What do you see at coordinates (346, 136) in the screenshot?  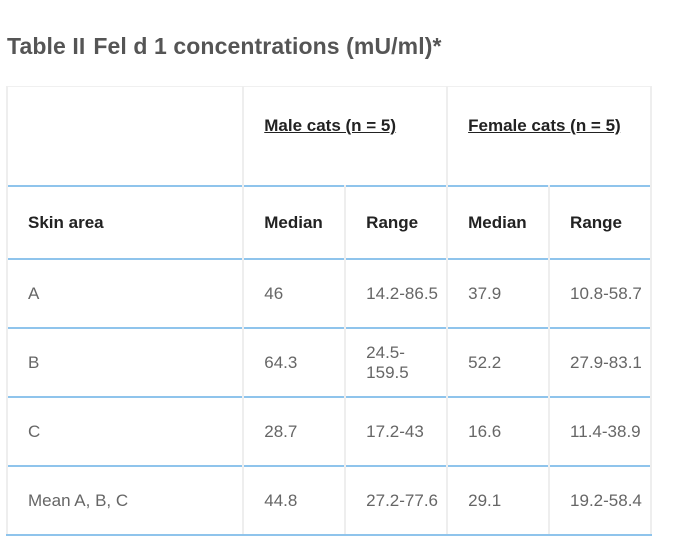 I see `group-header-cell: Male cats (n = 5)` at bounding box center [346, 136].